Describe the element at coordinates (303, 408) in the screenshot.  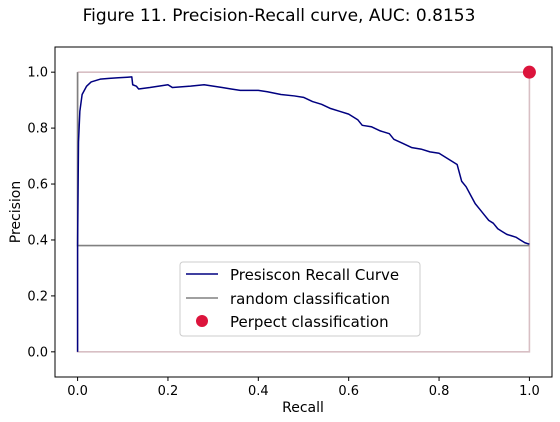
I see `x-axis-label: Recall` at that location.